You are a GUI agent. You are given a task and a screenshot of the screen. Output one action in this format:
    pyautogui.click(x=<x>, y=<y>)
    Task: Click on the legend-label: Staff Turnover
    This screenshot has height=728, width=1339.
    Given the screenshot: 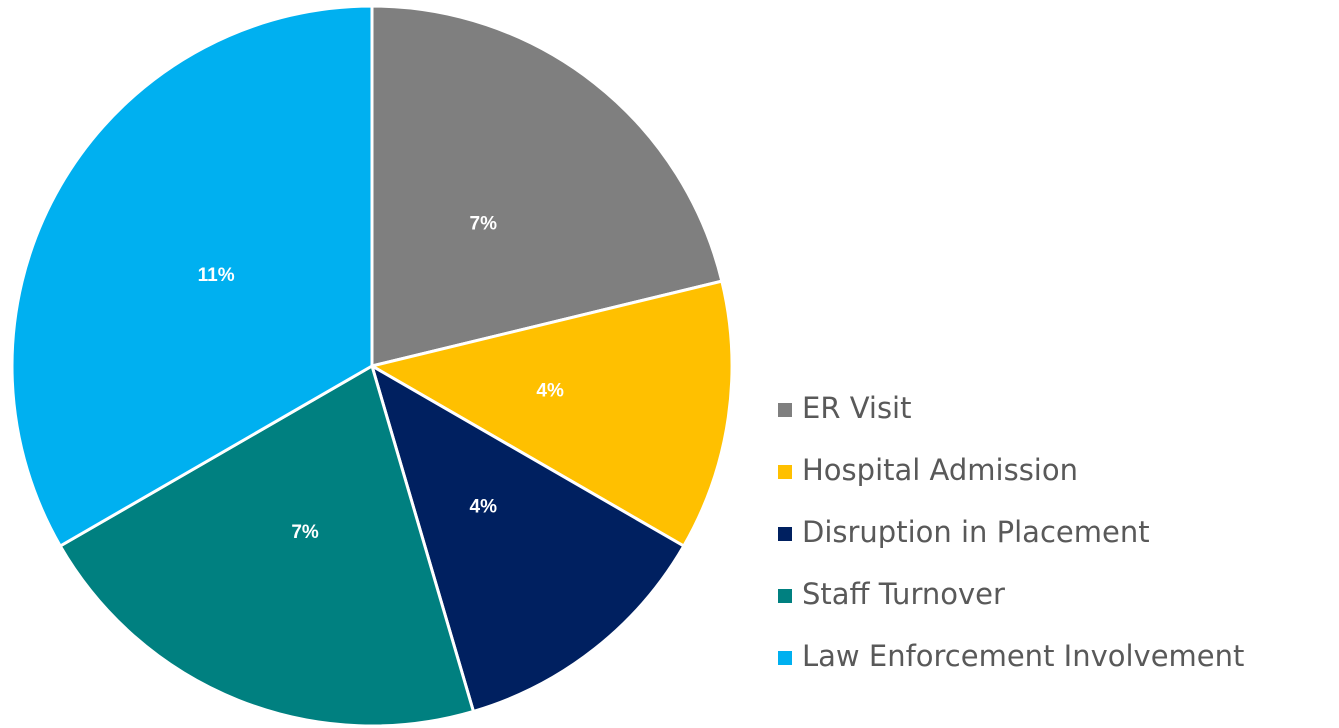 What is the action you would take?
    pyautogui.click(x=903, y=594)
    